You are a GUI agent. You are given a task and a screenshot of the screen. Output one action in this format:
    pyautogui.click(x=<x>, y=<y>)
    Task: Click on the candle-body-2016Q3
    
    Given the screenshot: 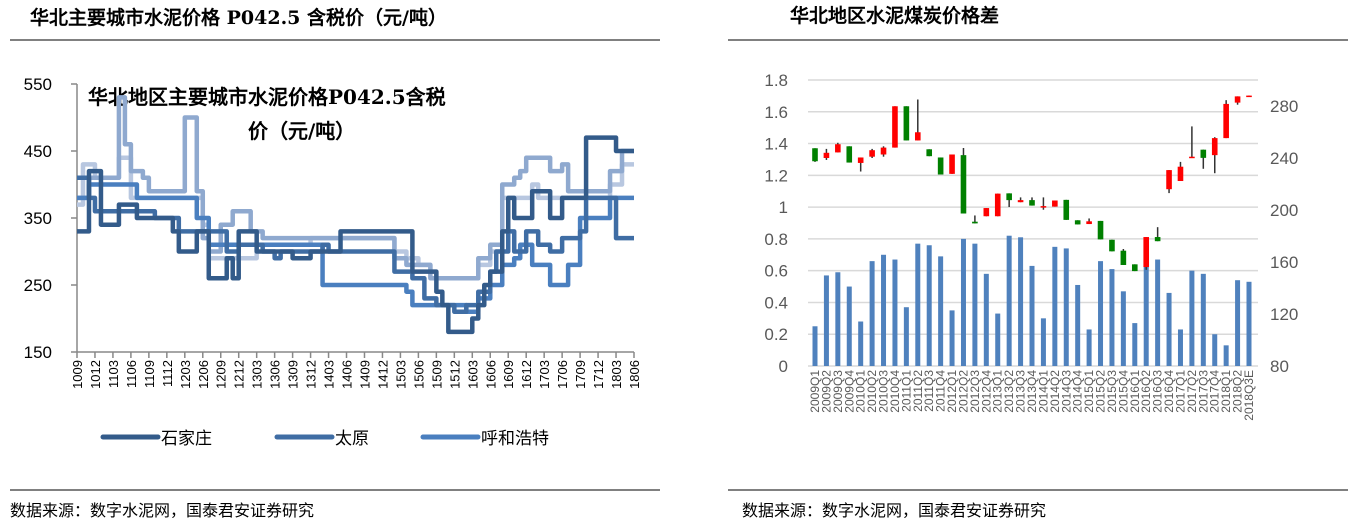 What is the action you would take?
    pyautogui.click(x=1157, y=239)
    